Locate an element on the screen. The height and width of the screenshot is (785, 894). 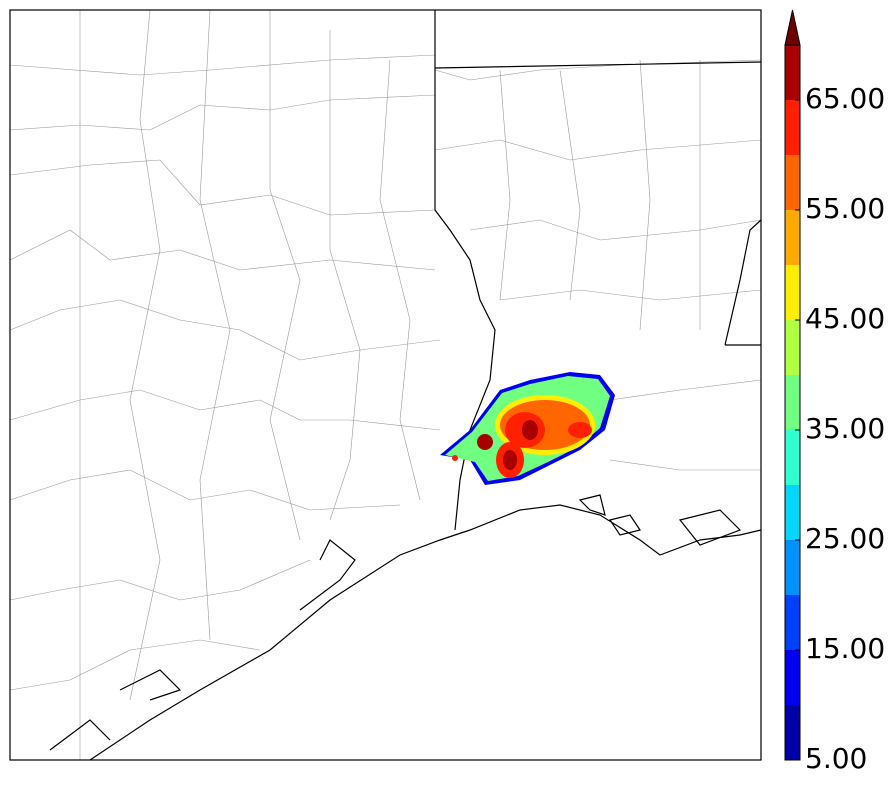
colorbar-extend is located at coordinates (792, 27).